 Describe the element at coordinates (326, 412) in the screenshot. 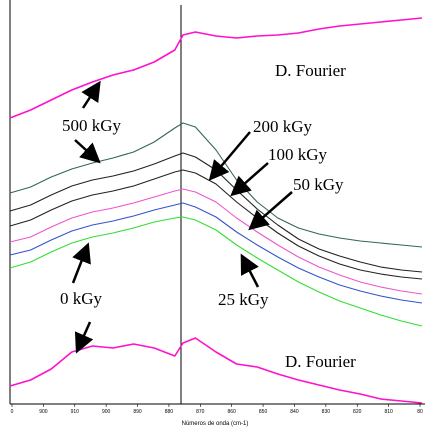

I see `x-tick-label: 830` at that location.